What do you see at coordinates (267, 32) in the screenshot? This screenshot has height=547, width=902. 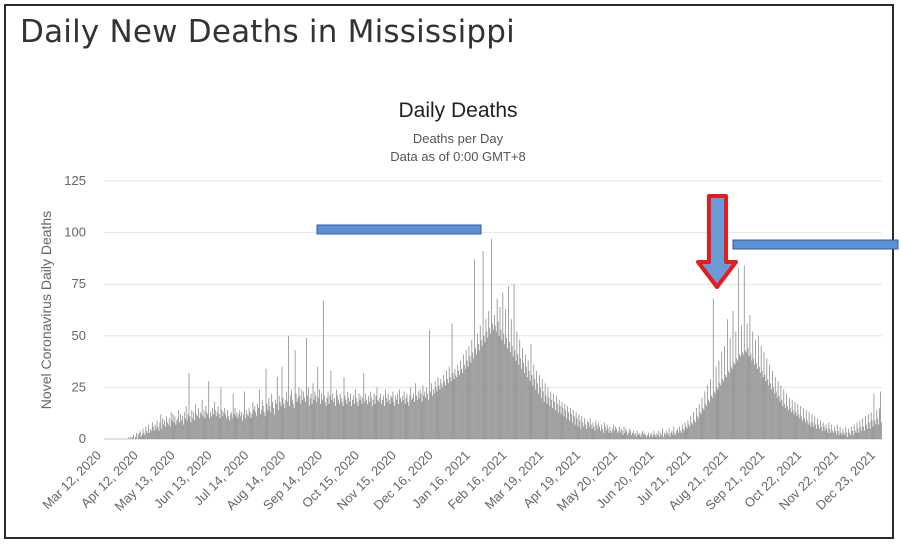 I see `page-title: Daily New Deaths in Mississippi` at bounding box center [267, 32].